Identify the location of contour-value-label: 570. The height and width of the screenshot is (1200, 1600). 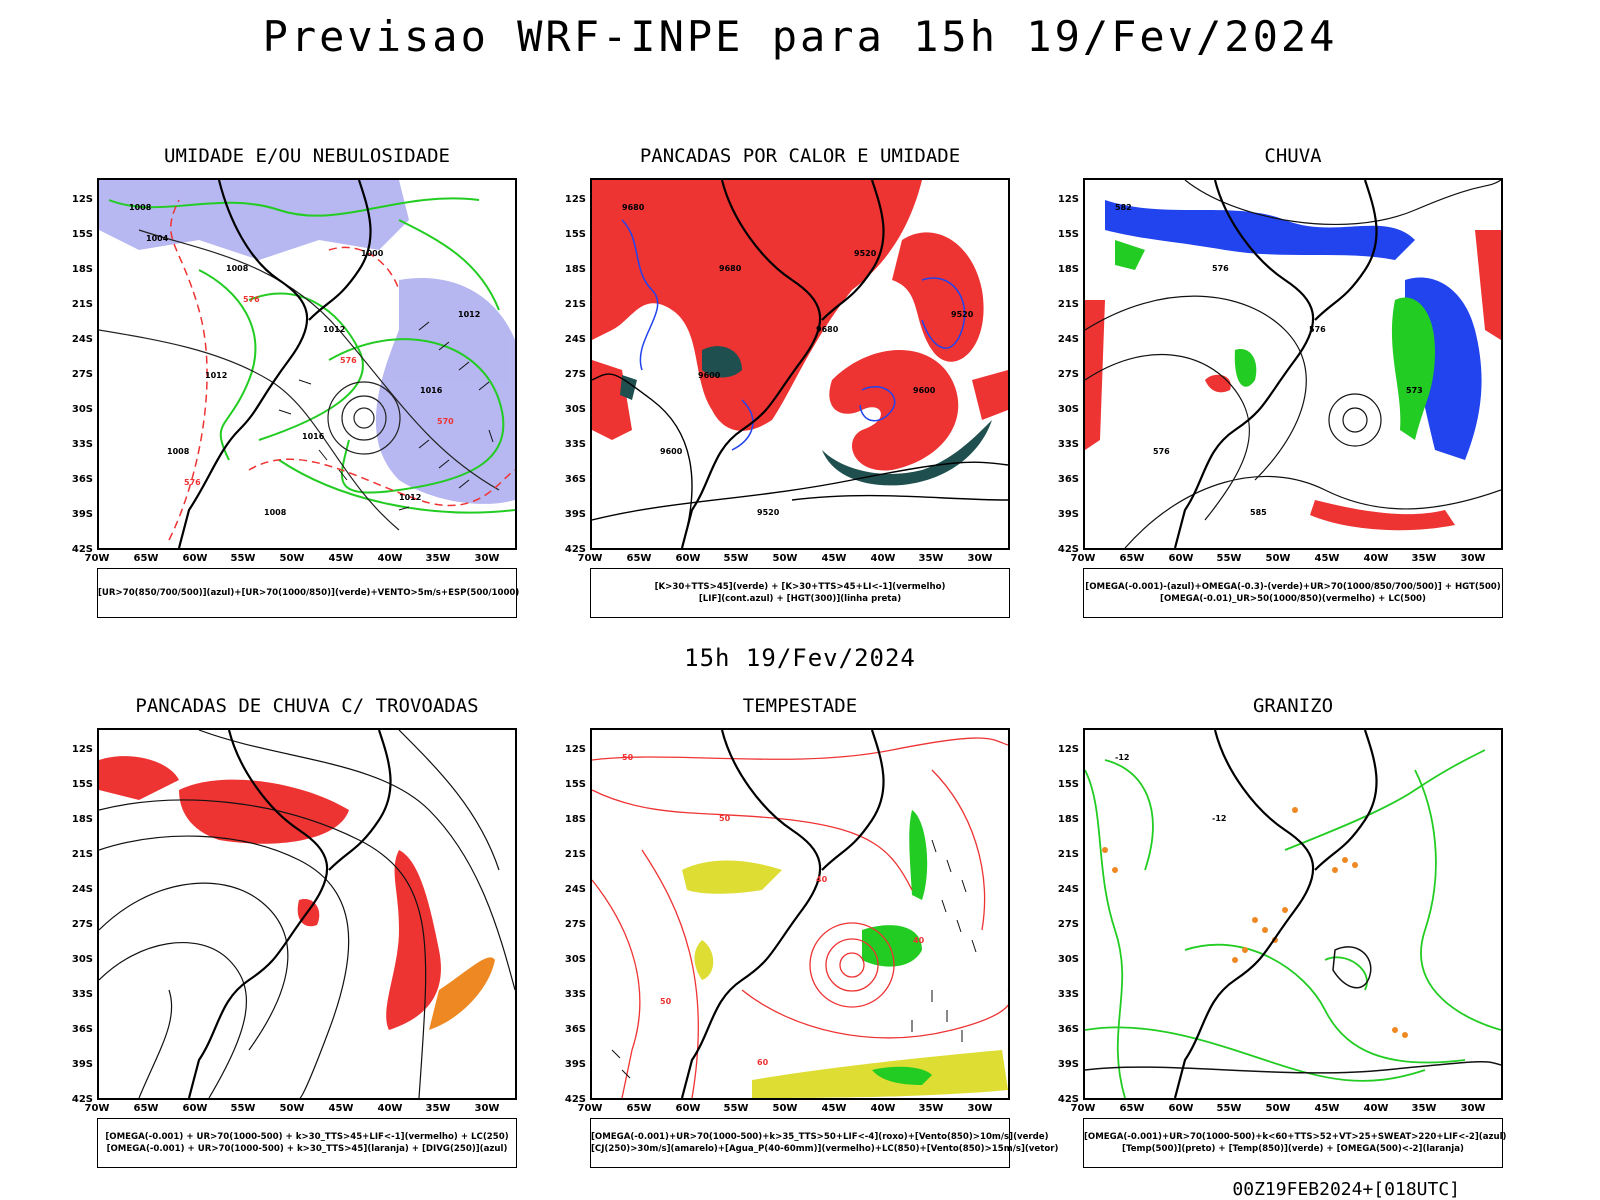
(445, 421).